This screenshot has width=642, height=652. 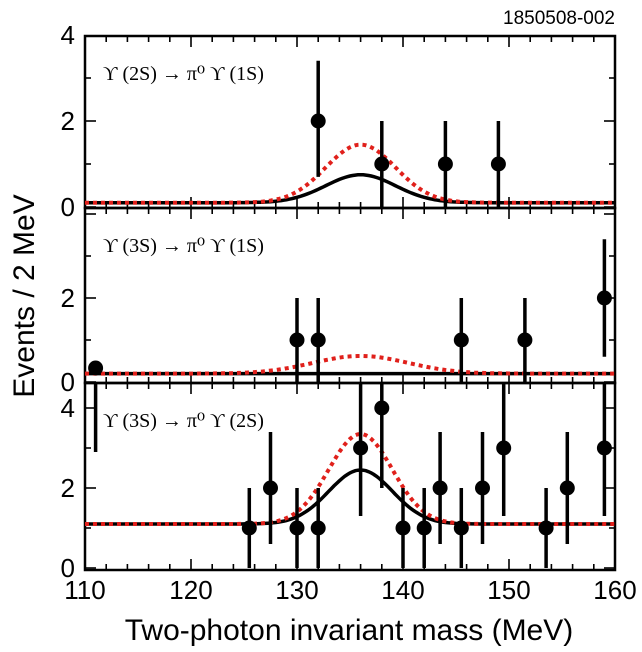 I want to click on x-tick-label: 110, so click(x=84, y=590).